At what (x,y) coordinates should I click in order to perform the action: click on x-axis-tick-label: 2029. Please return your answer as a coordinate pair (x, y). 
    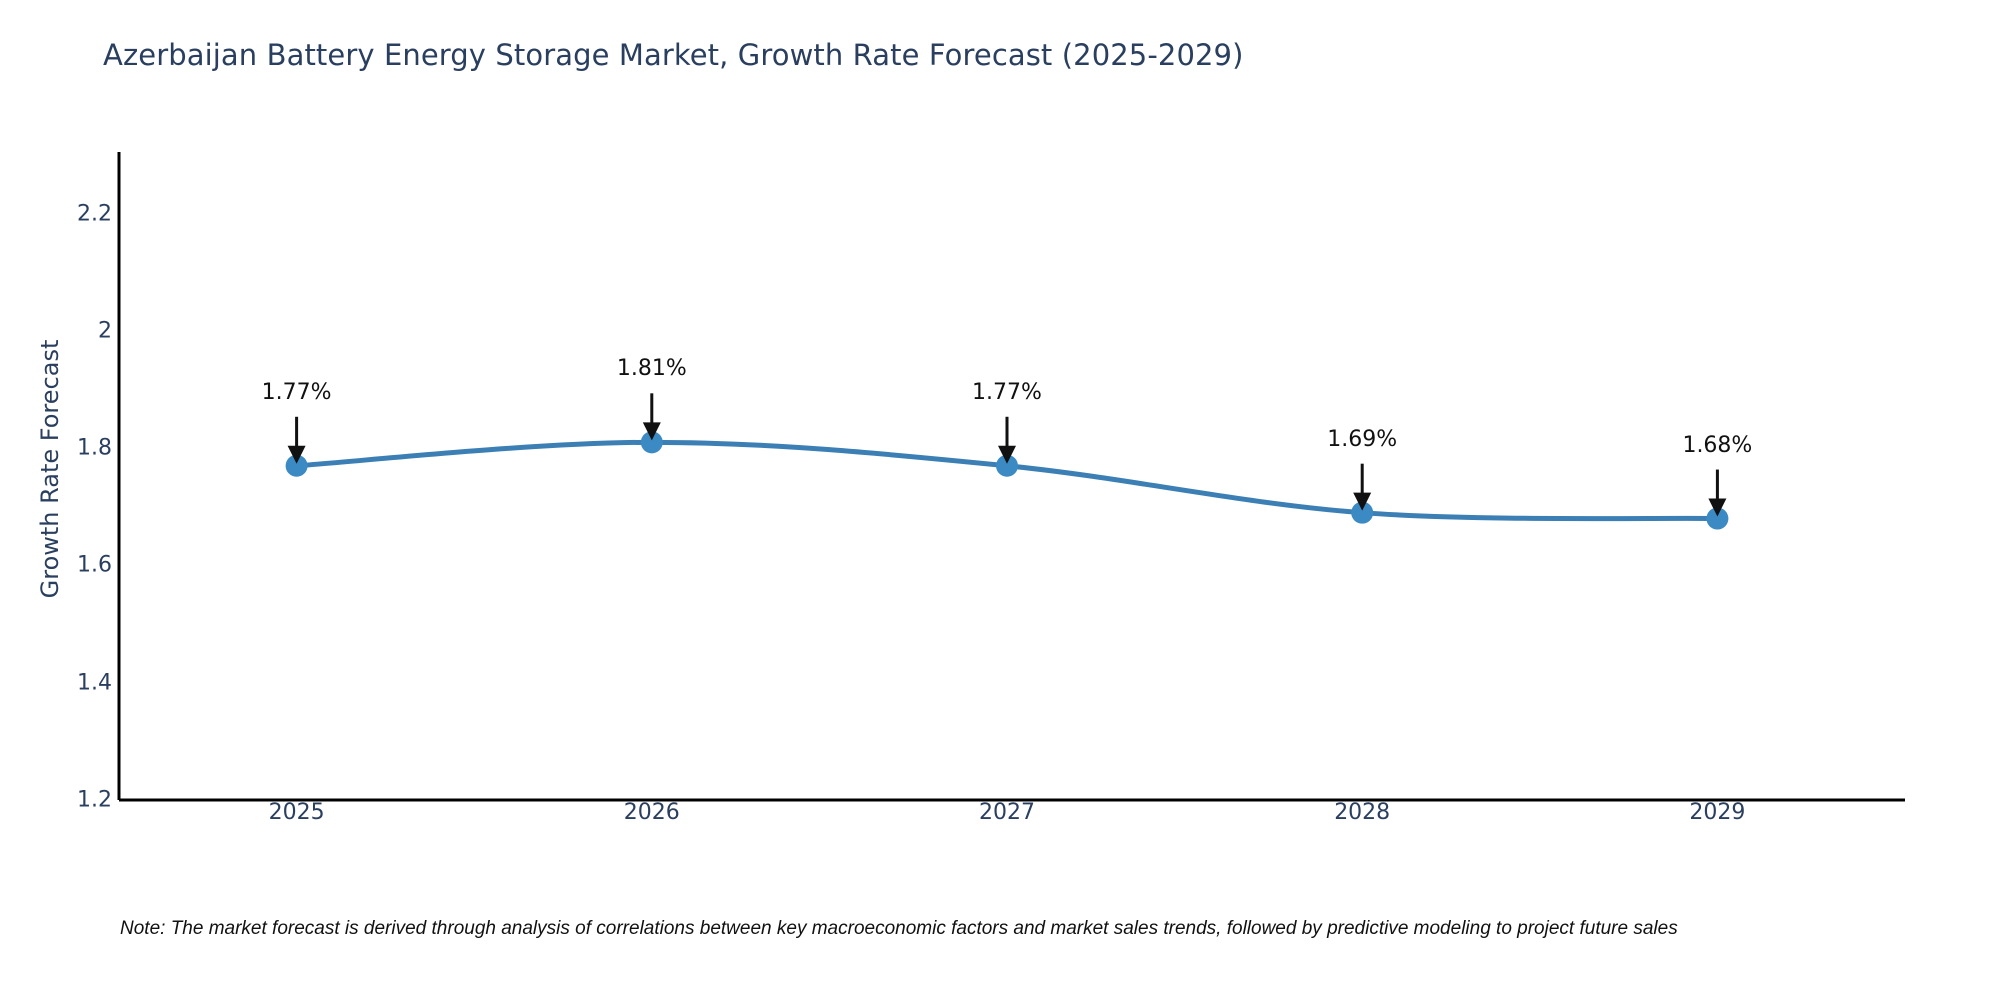
    Looking at the image, I should click on (1717, 812).